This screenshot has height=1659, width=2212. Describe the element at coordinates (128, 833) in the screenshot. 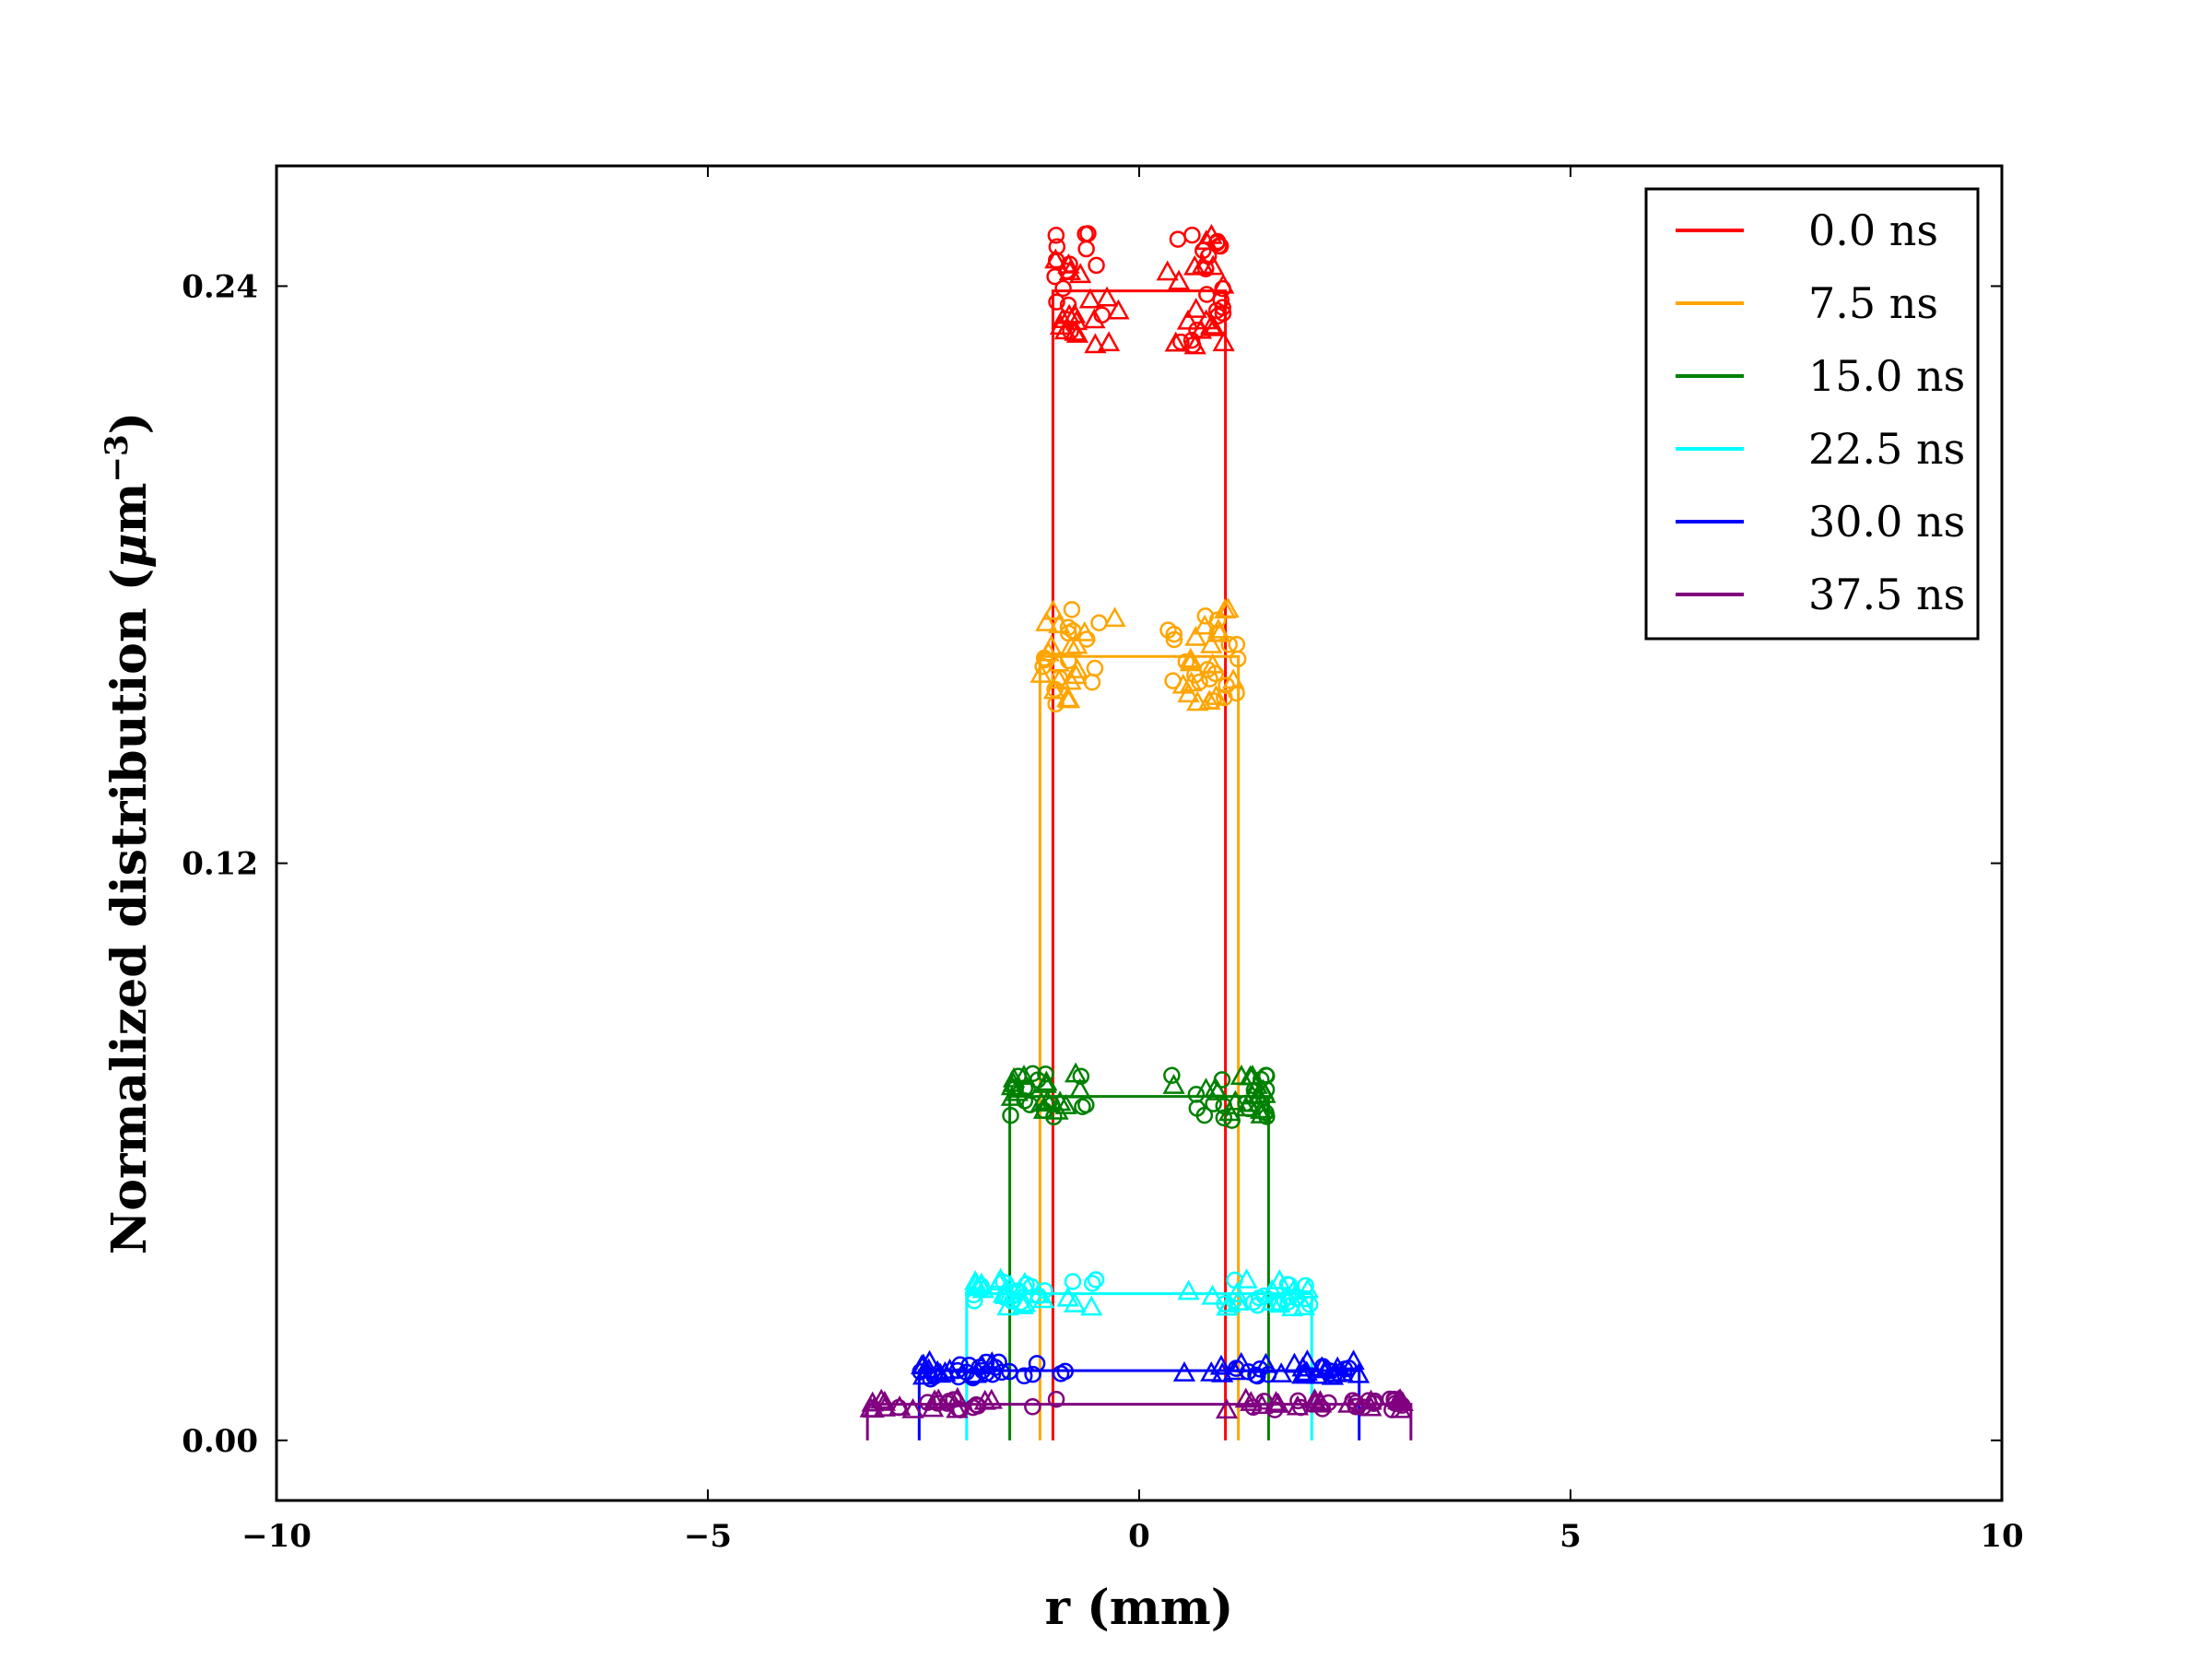

I see `y-axis-label: Normalized distribution (μm−3)` at that location.